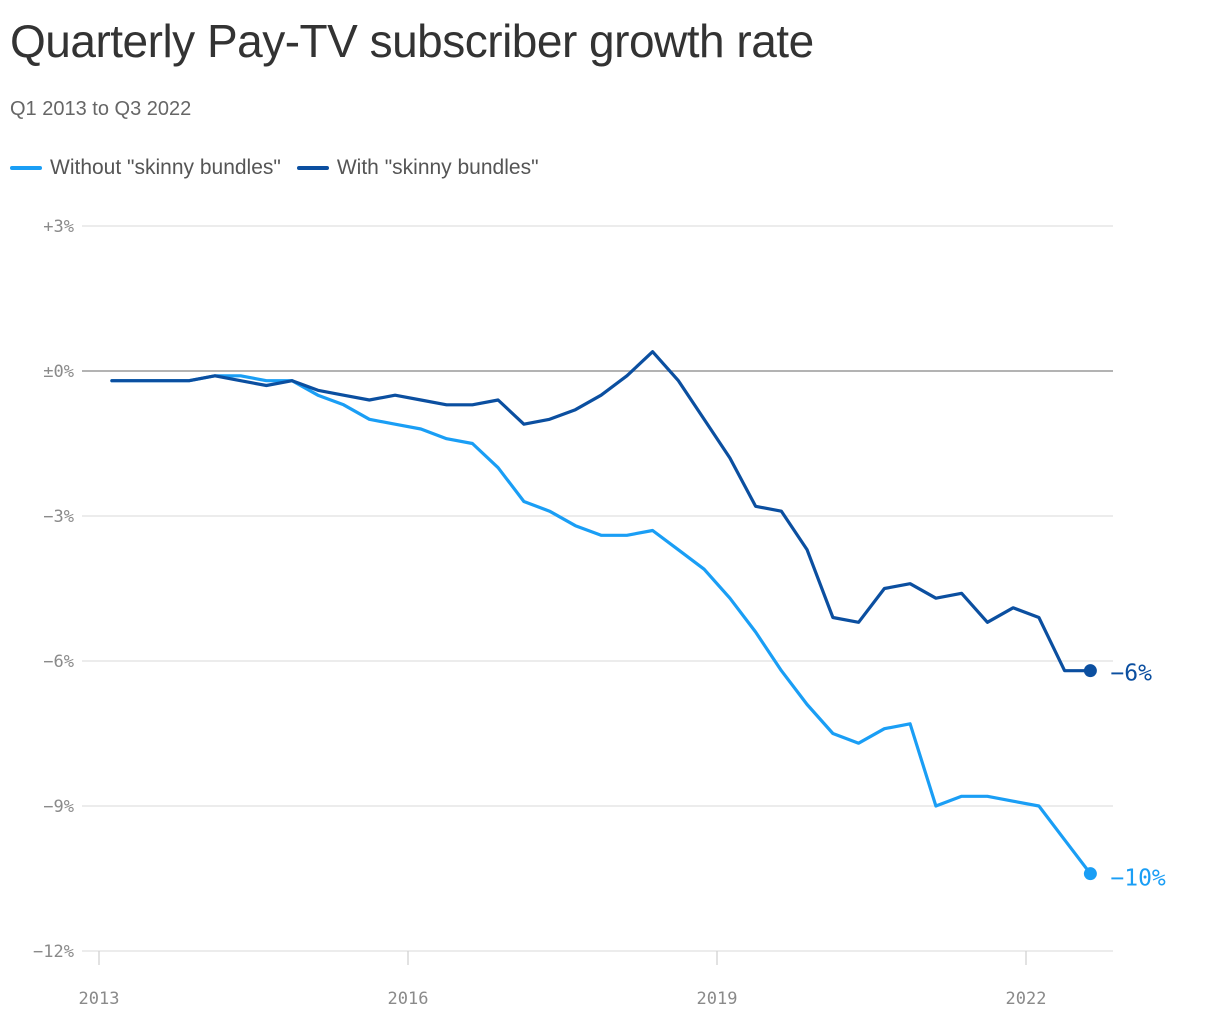 This screenshot has height=1020, width=1220. What do you see at coordinates (437, 167) in the screenshot?
I see `legend-label-with-skinny: With "skinny bundles"` at bounding box center [437, 167].